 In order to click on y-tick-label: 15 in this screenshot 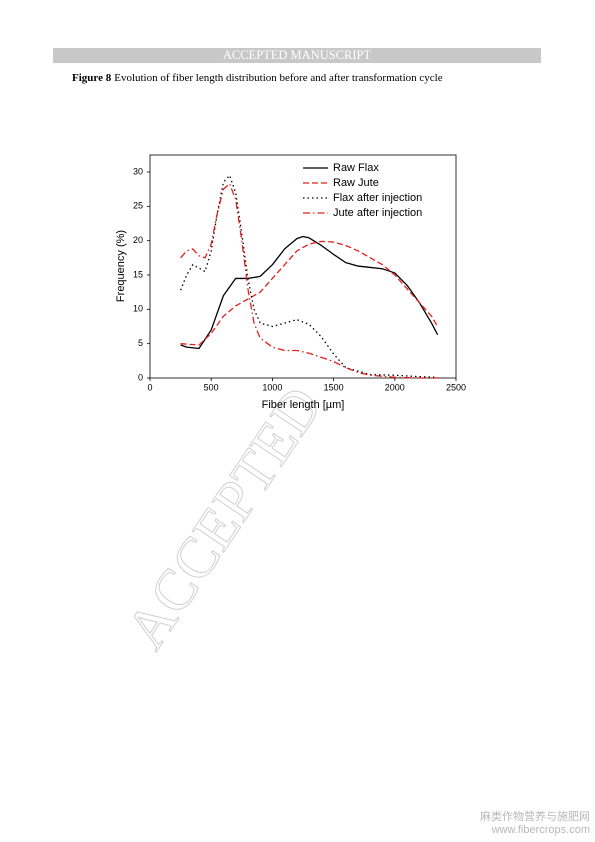, I will do `click(138, 274)`.